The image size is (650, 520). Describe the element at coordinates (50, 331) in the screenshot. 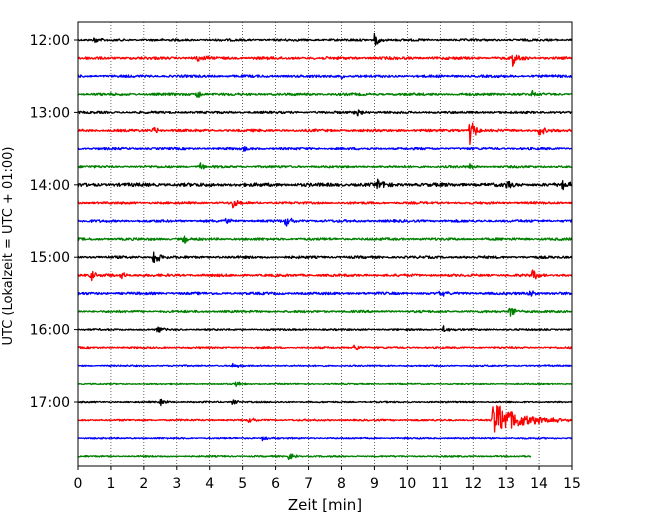

I see `y-tick-label: 16:00` at that location.